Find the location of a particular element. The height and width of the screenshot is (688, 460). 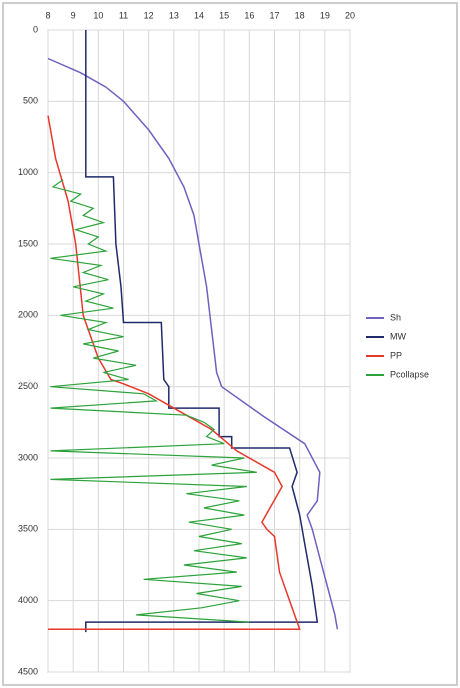

x-tick-label: 14 is located at coordinates (199, 15).